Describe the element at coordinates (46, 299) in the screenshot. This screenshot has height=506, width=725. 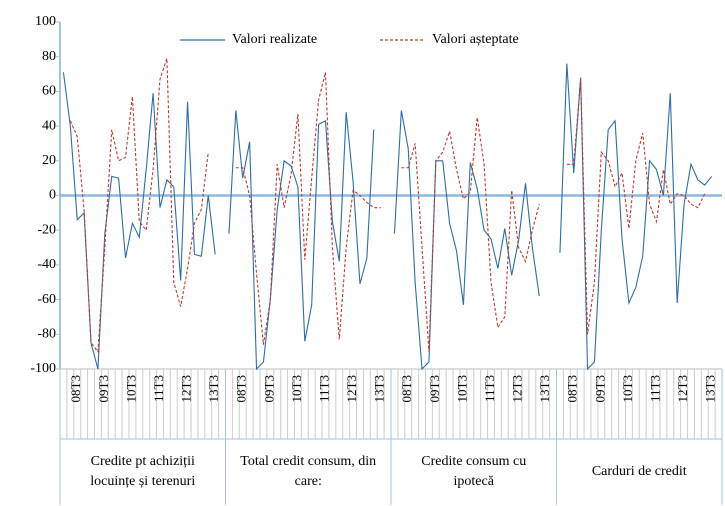
I see `y-tick-label: -60` at that location.